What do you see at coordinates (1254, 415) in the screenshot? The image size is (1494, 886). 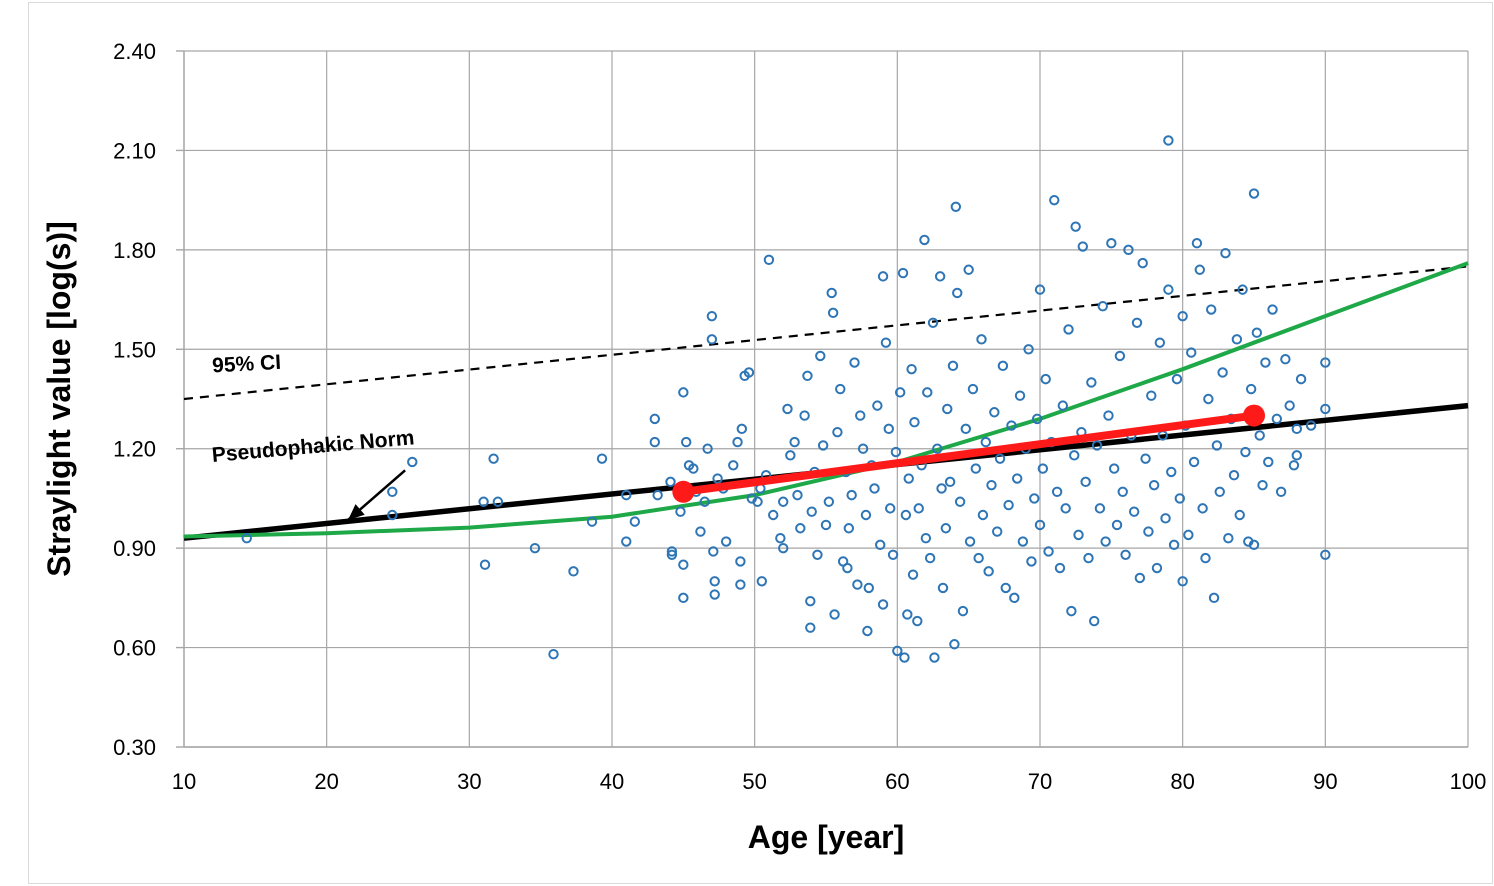 I see `segment-end-dot` at bounding box center [1254, 415].